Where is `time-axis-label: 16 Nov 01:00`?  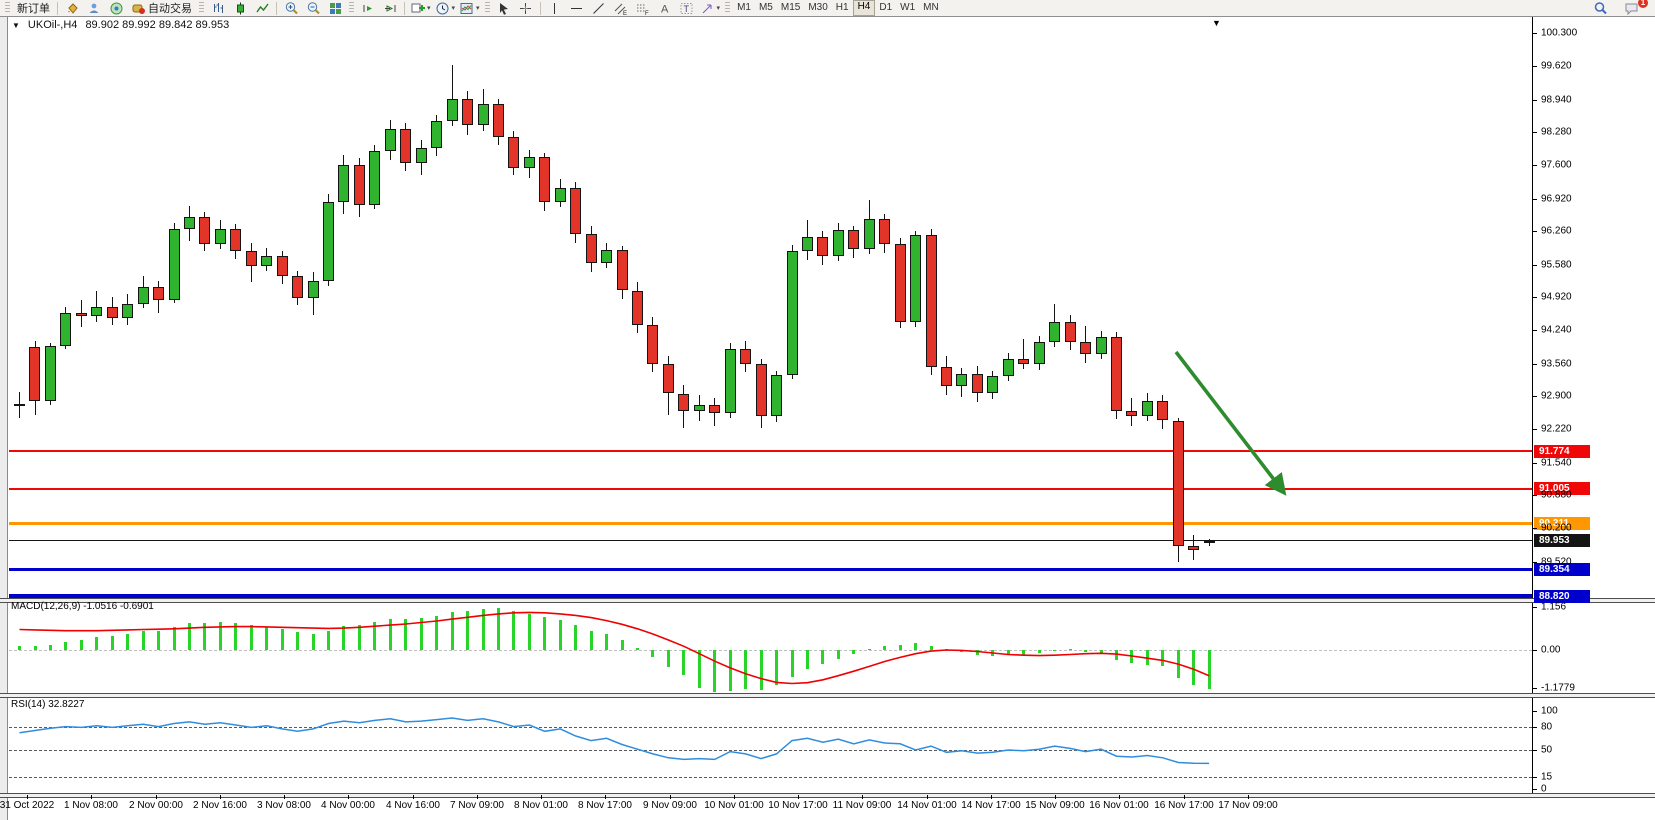 time-axis-label: 16 Nov 01:00 is located at coordinates (1119, 805).